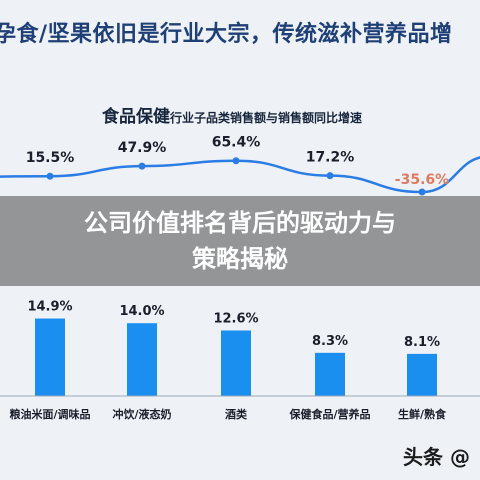 The width and height of the screenshot is (480, 480). I want to click on category-label: 保健食品/营养品, so click(329, 414).